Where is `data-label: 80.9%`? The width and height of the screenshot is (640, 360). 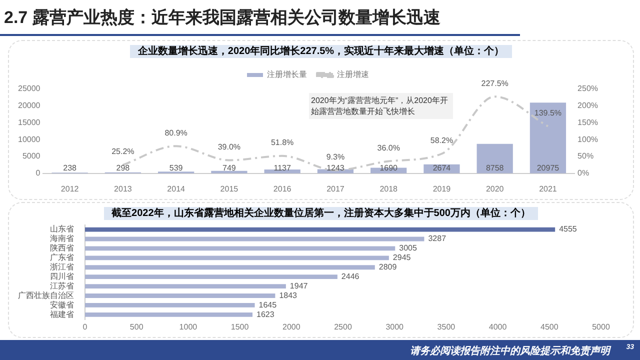 data-label: 80.9% is located at coordinates (176, 133).